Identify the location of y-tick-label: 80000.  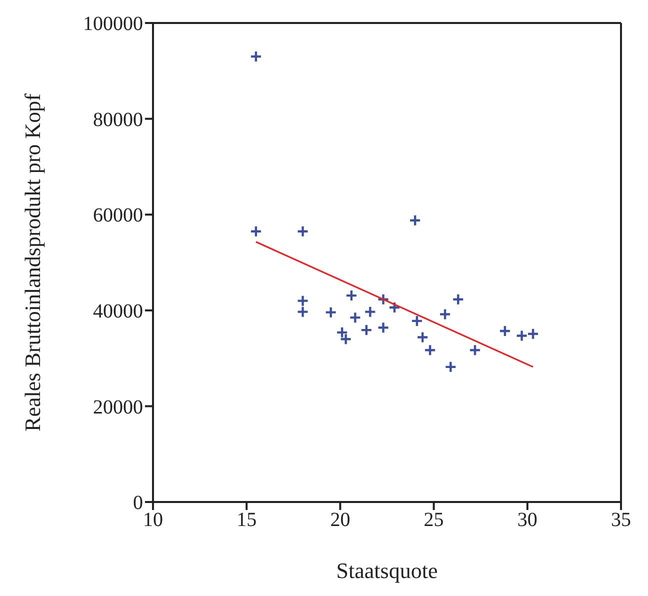
(118, 119).